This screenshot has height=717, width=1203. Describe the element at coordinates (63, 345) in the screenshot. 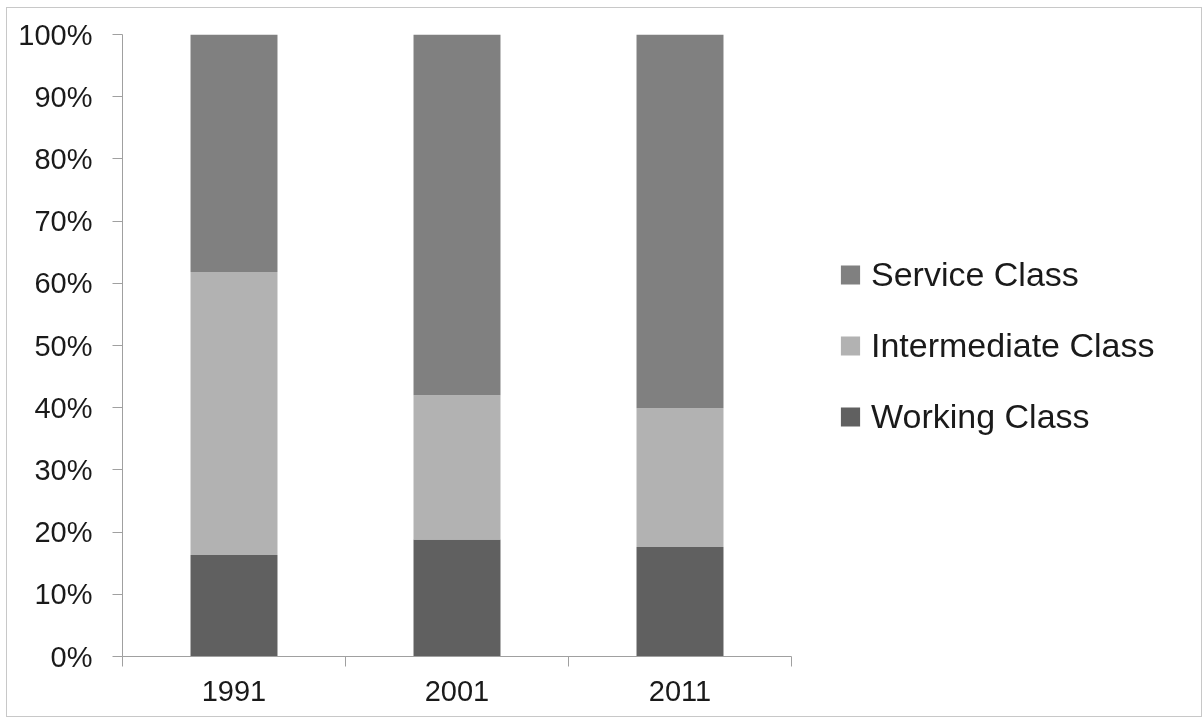

I see `y-tick-label: 50%` at that location.